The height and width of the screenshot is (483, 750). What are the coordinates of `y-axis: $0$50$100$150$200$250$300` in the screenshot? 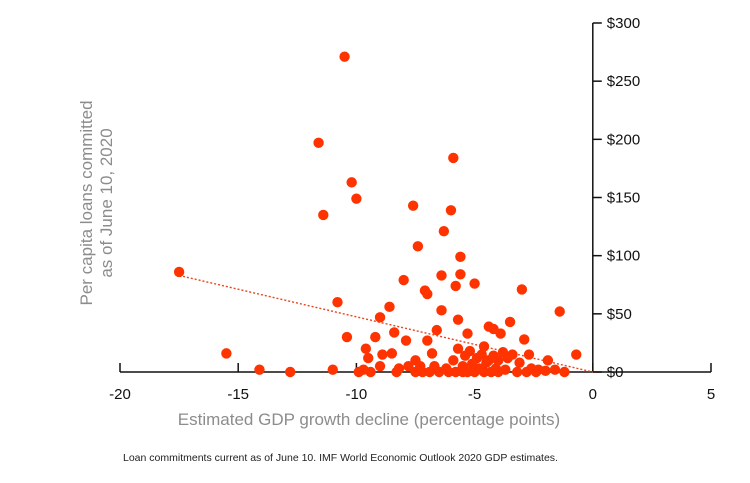 It's located at (616, 198).